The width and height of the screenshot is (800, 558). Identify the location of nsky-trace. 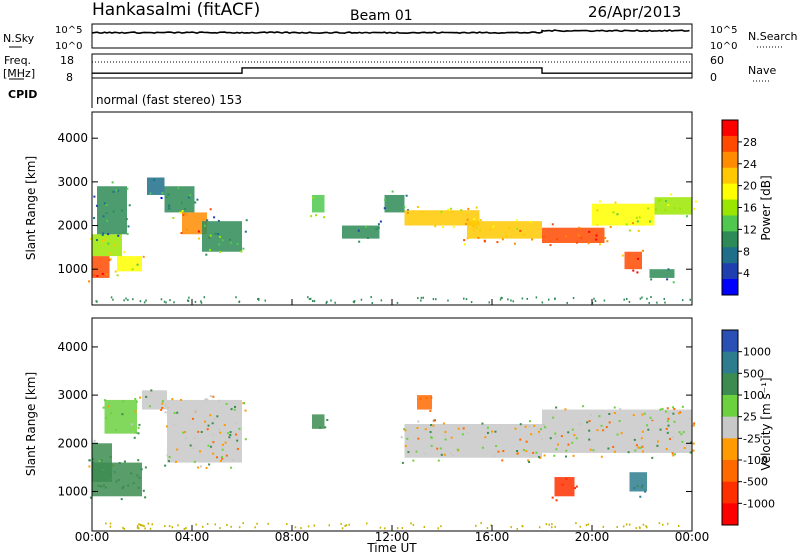
(390, 32).